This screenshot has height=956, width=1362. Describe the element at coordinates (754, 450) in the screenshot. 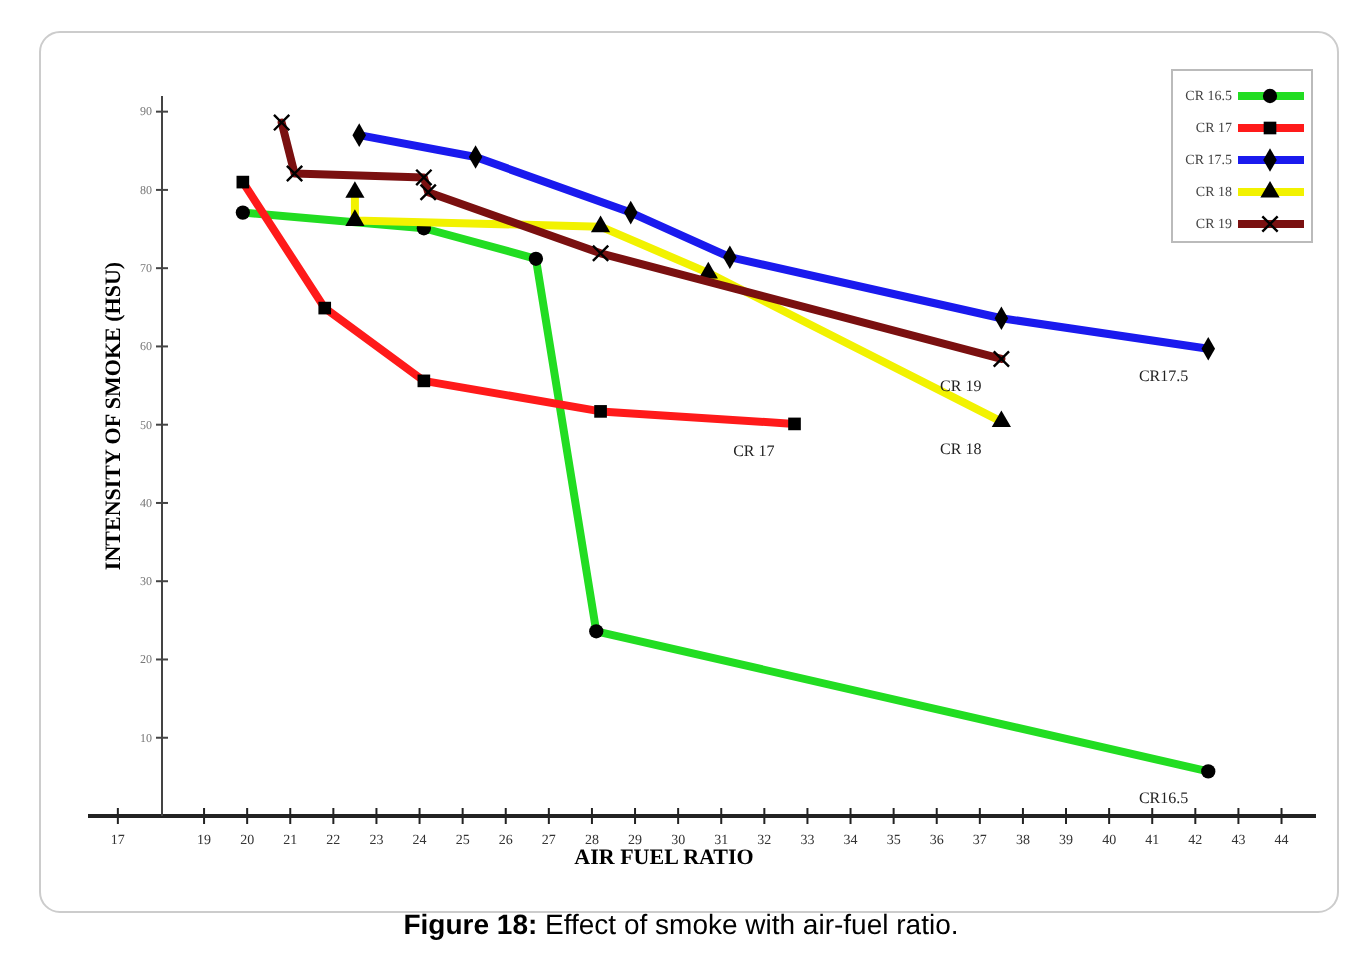

I see `annotation: CR 17` at that location.